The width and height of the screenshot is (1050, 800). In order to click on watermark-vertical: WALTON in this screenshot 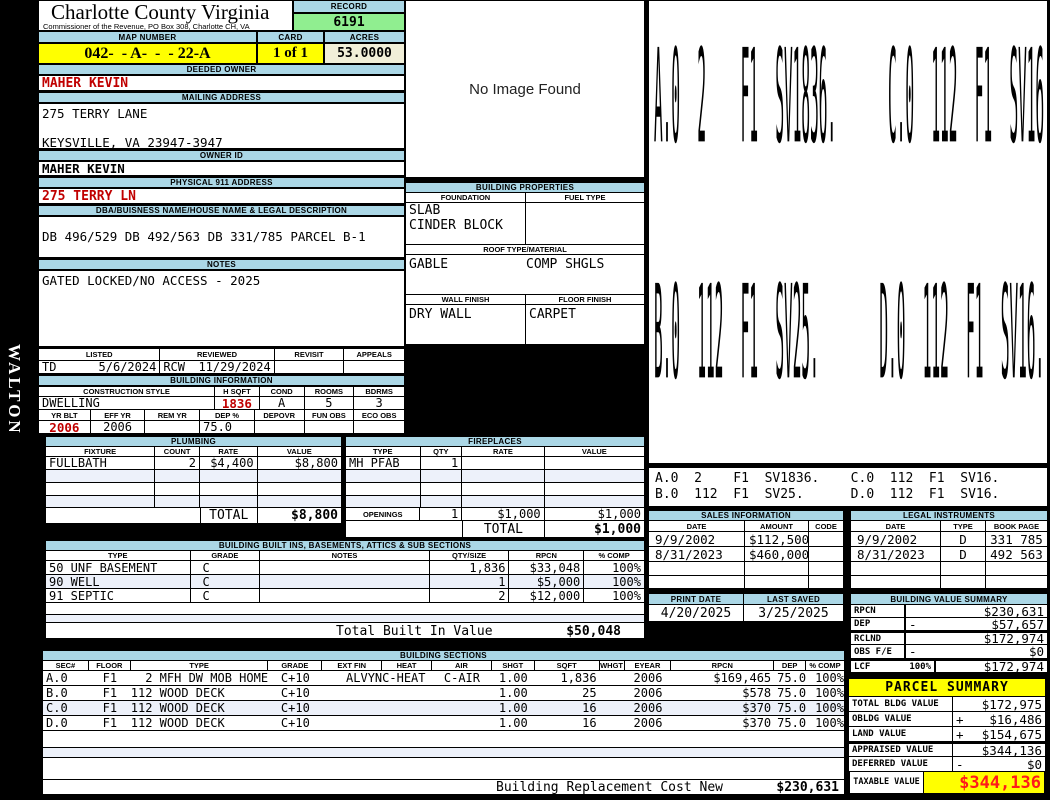, I will do `click(14, 390)`.